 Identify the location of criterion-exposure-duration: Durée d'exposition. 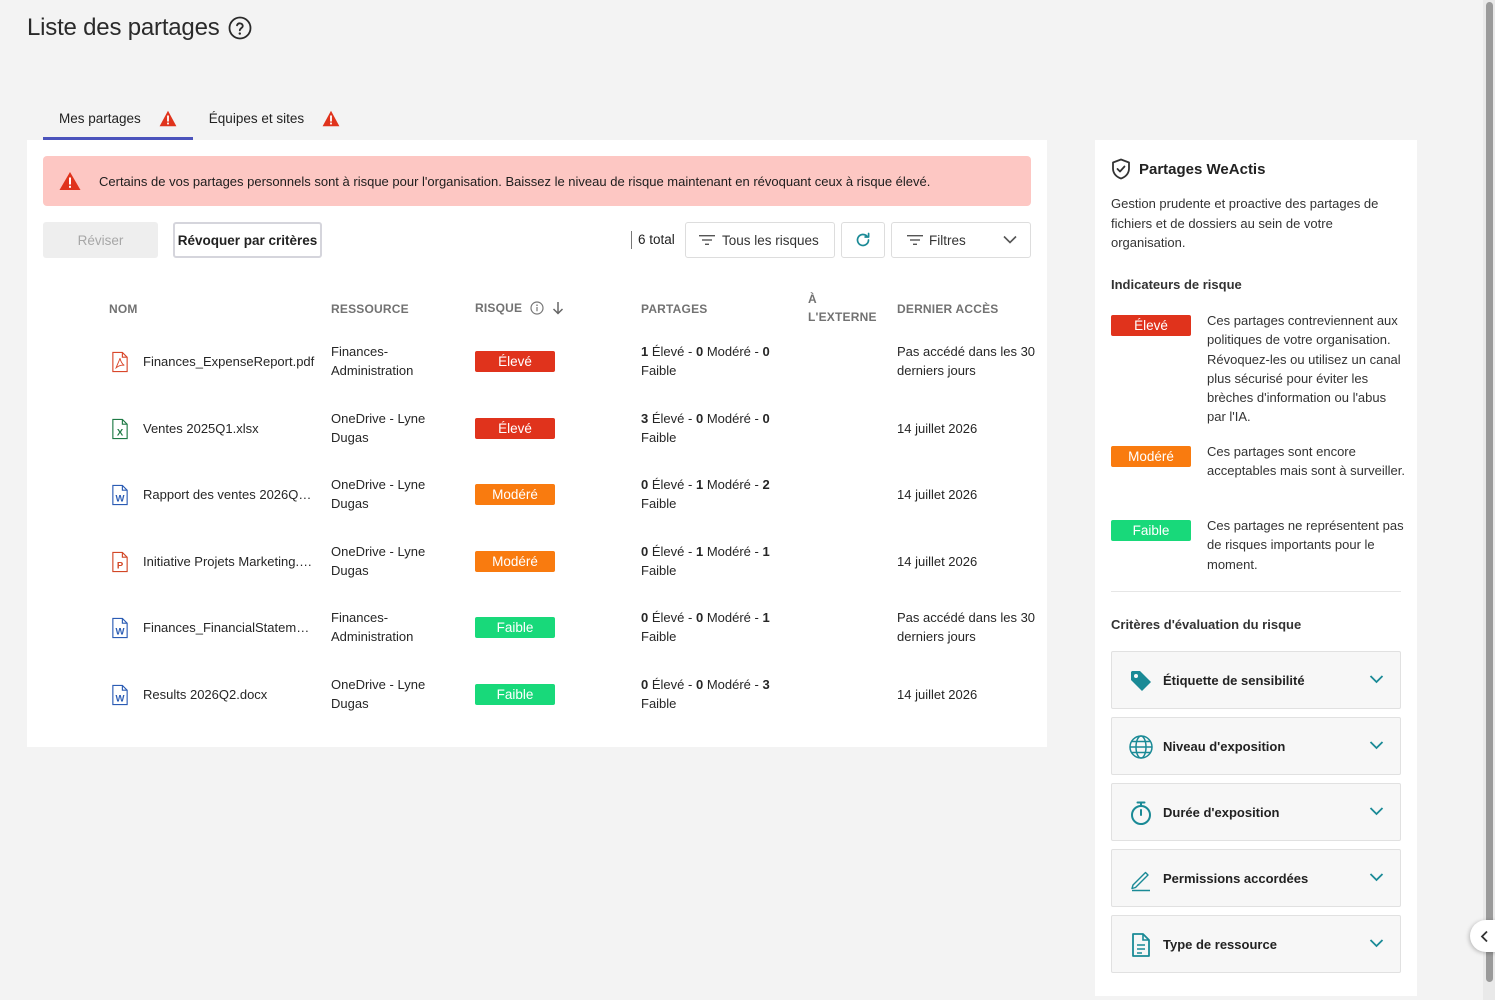
(1256, 812).